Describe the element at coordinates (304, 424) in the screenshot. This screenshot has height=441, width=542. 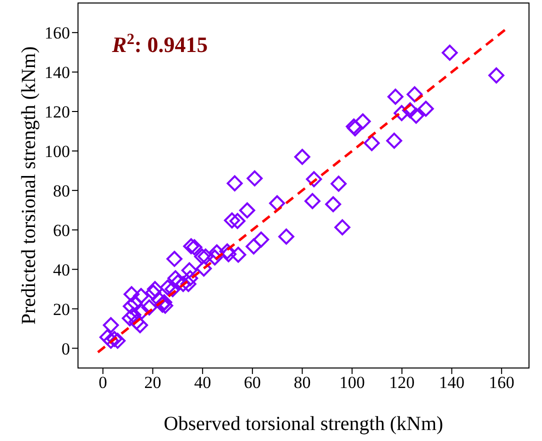
I see `x-axis-title: Observed torsional strength (kNm)` at that location.